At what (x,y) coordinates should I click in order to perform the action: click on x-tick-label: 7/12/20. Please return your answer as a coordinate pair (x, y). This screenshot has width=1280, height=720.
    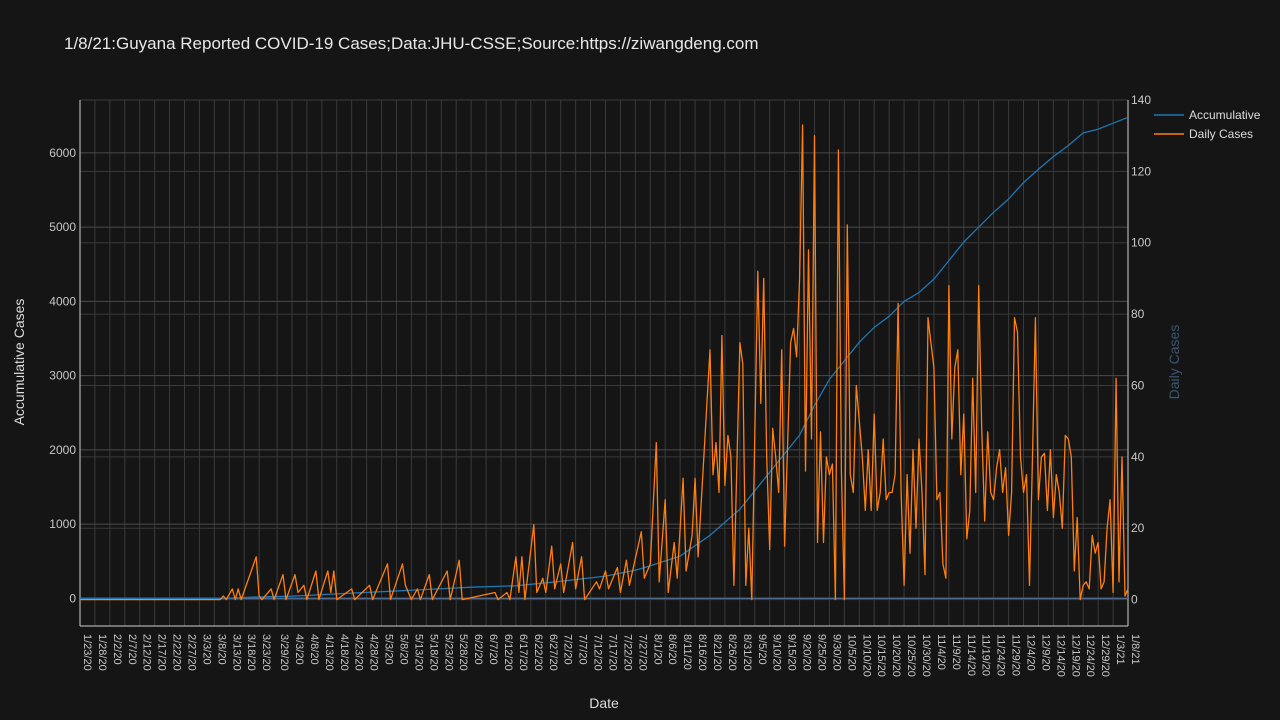
    Looking at the image, I should click on (598, 652).